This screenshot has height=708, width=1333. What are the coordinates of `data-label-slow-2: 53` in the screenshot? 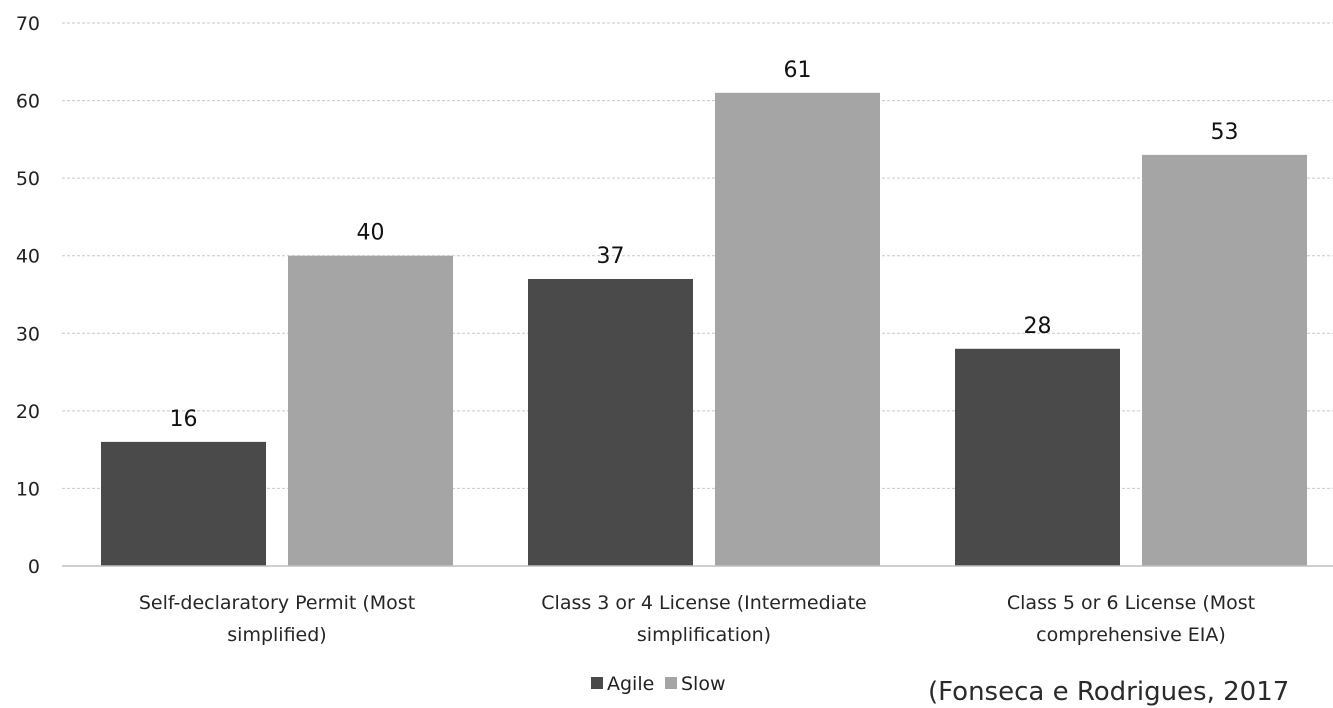 It's located at (1225, 132).